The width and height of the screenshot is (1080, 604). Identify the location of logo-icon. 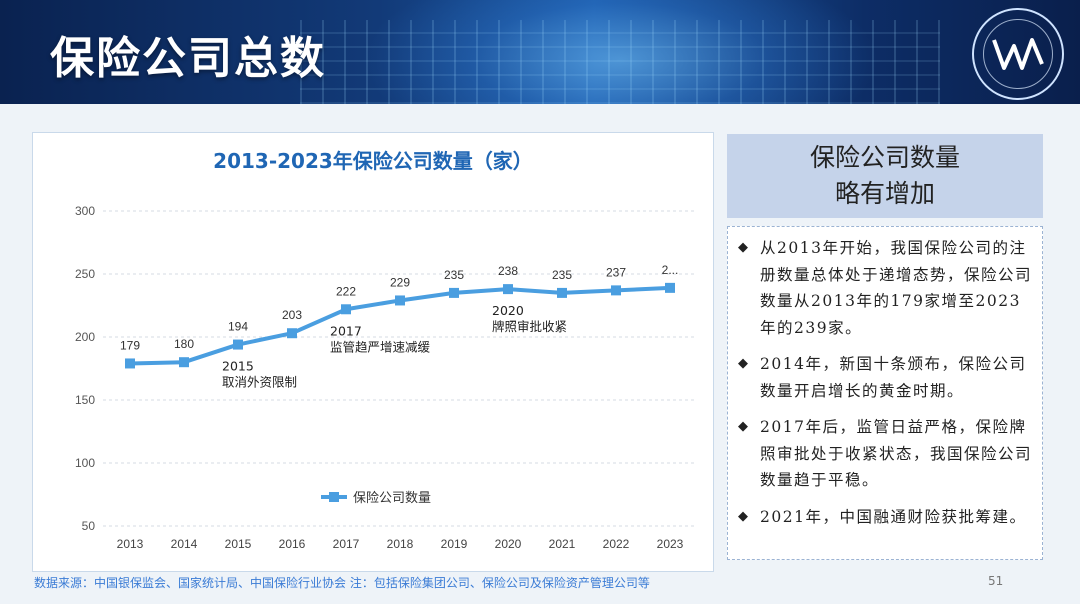
(1018, 54).